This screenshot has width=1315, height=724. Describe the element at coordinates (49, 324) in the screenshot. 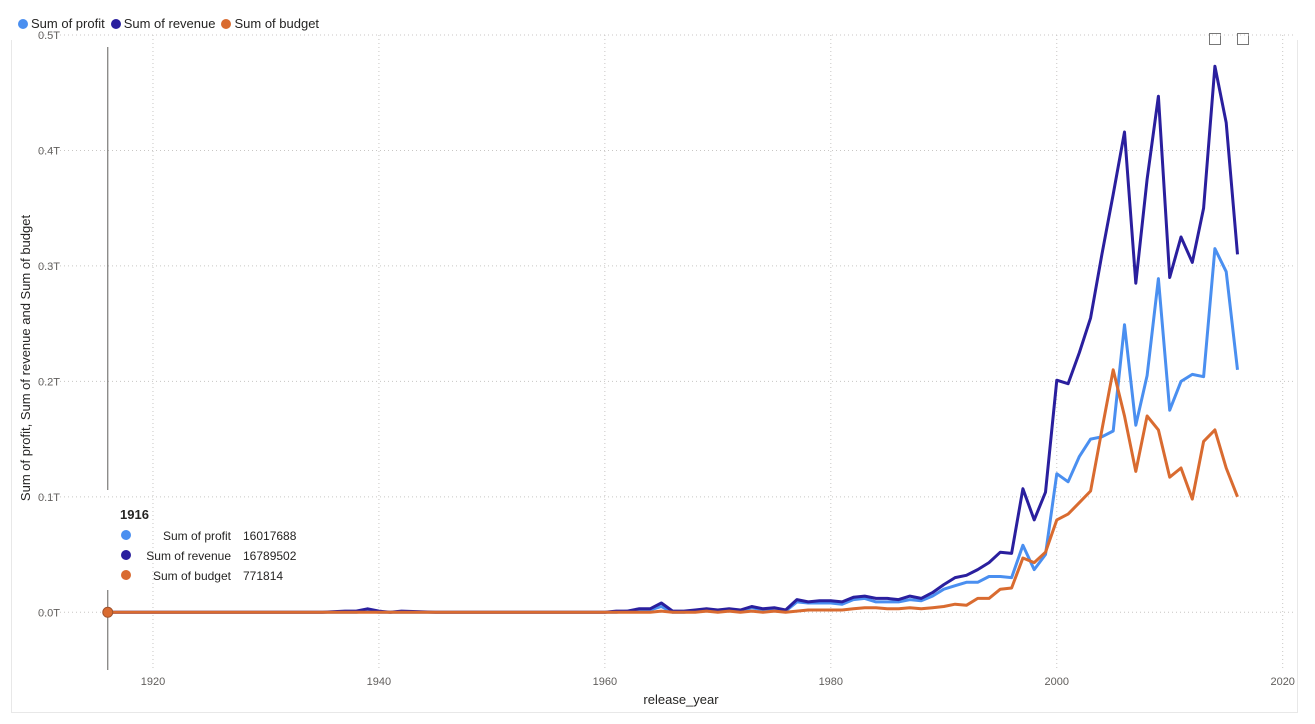

I see `y-axis-ticks: 0.0T 0.1T 0.2T 0.3T 0.4T 0.5T` at that location.